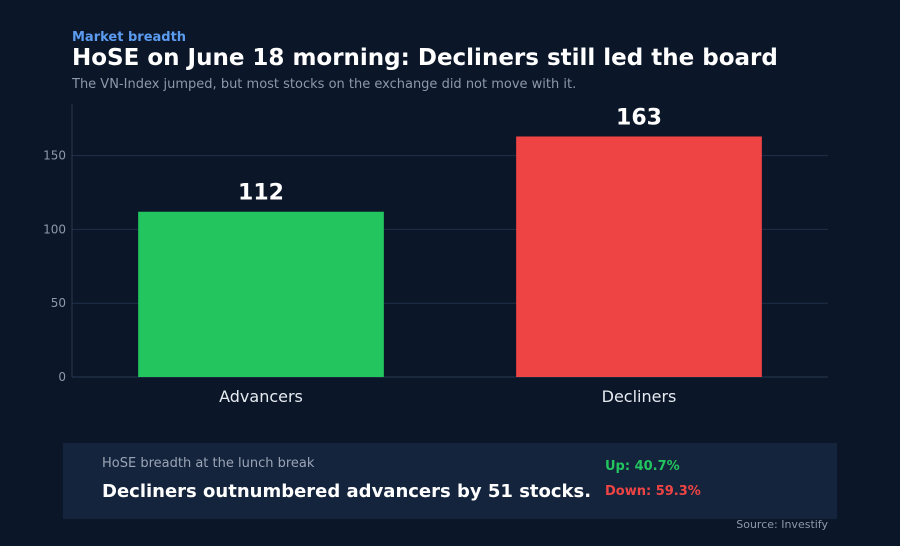 This screenshot has height=546, width=900. What do you see at coordinates (54, 156) in the screenshot?
I see `y-tick-label: 150` at bounding box center [54, 156].